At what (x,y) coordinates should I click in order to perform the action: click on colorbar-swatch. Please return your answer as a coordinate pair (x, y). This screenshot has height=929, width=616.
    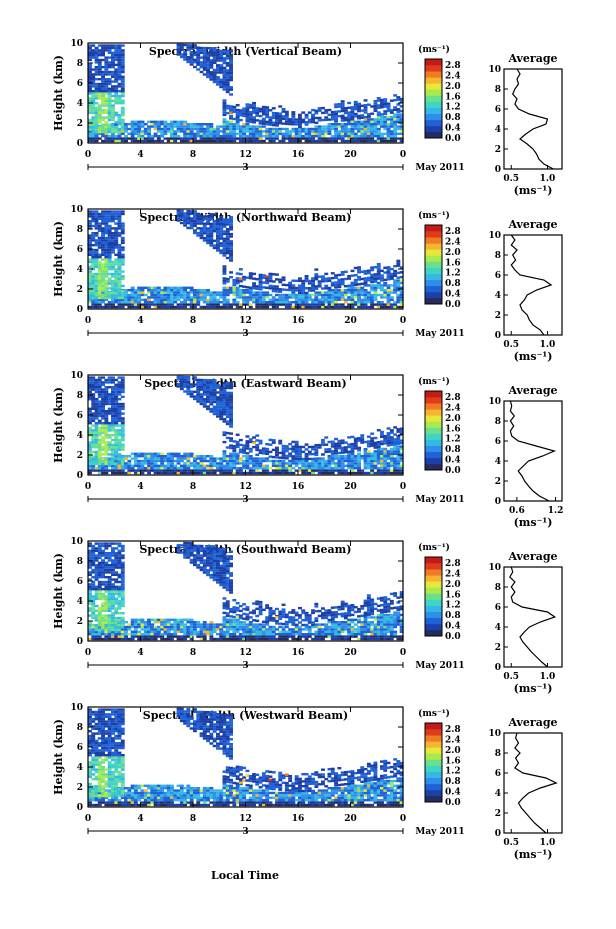
    Looking at the image, I should click on (433, 270).